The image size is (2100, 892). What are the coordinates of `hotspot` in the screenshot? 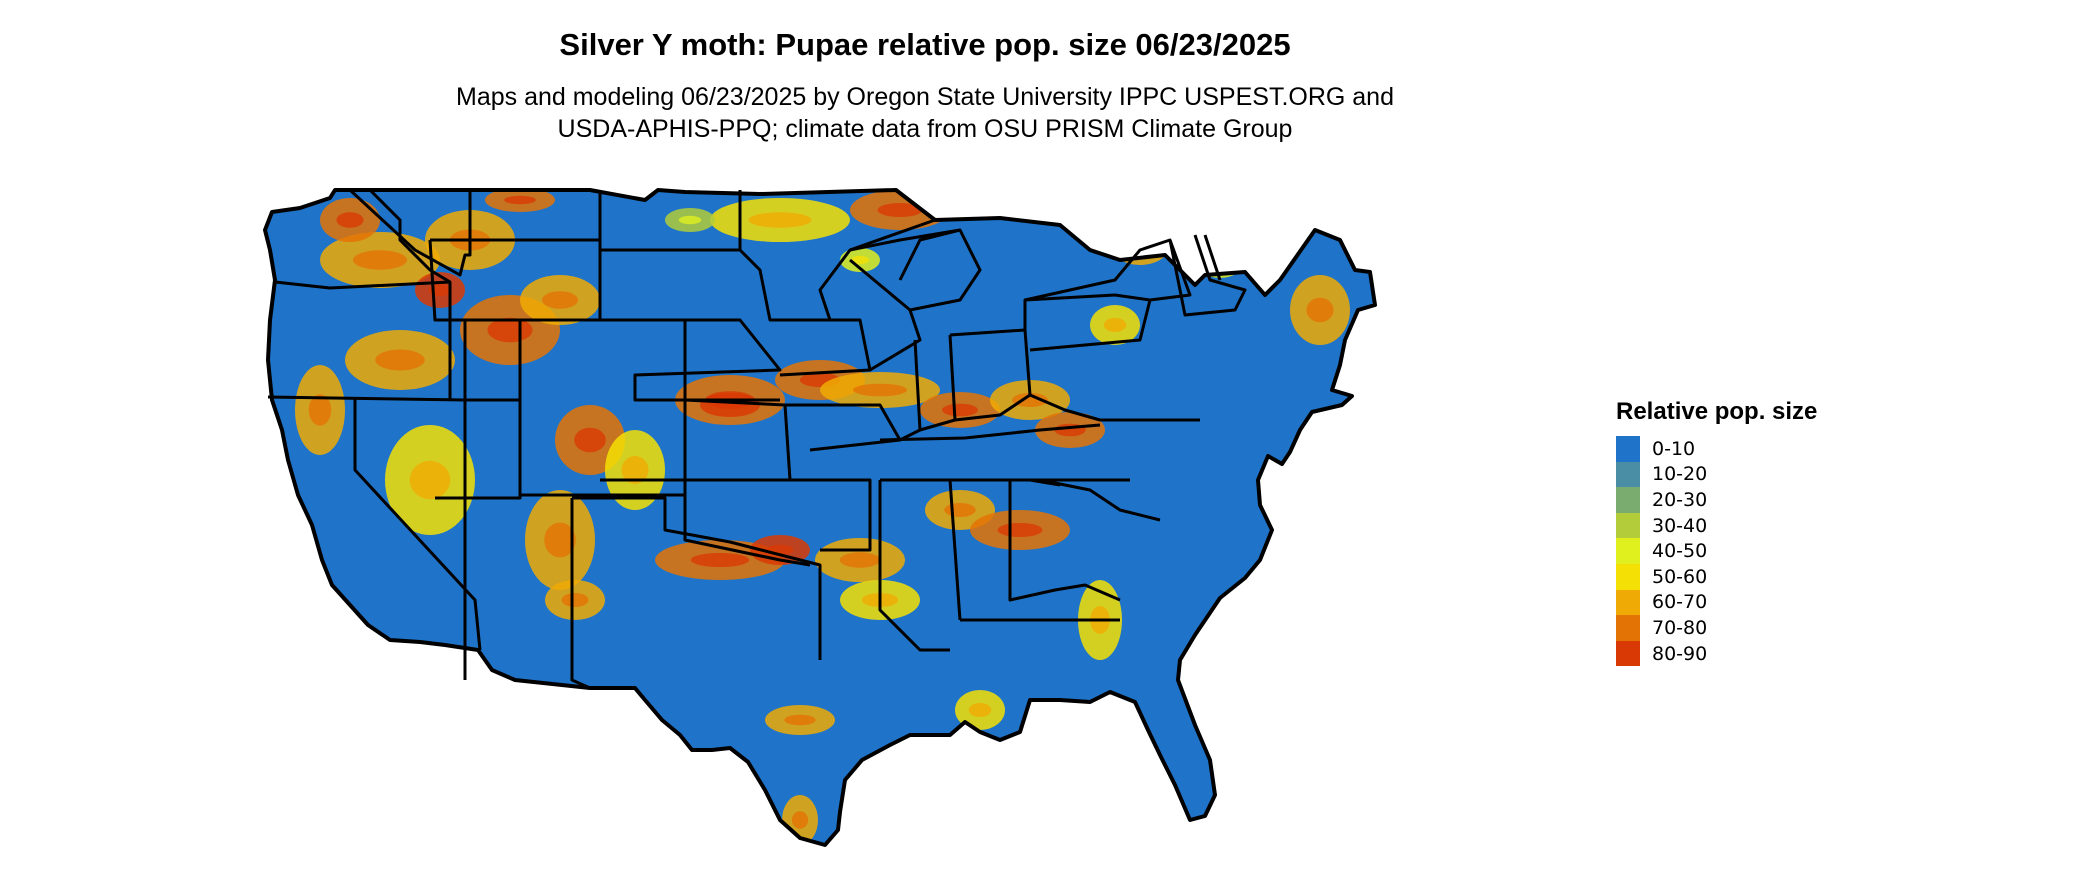 It's located at (700, 780).